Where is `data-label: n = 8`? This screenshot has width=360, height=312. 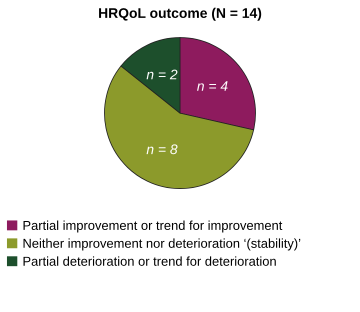 data-label: n = 8 is located at coordinates (162, 149).